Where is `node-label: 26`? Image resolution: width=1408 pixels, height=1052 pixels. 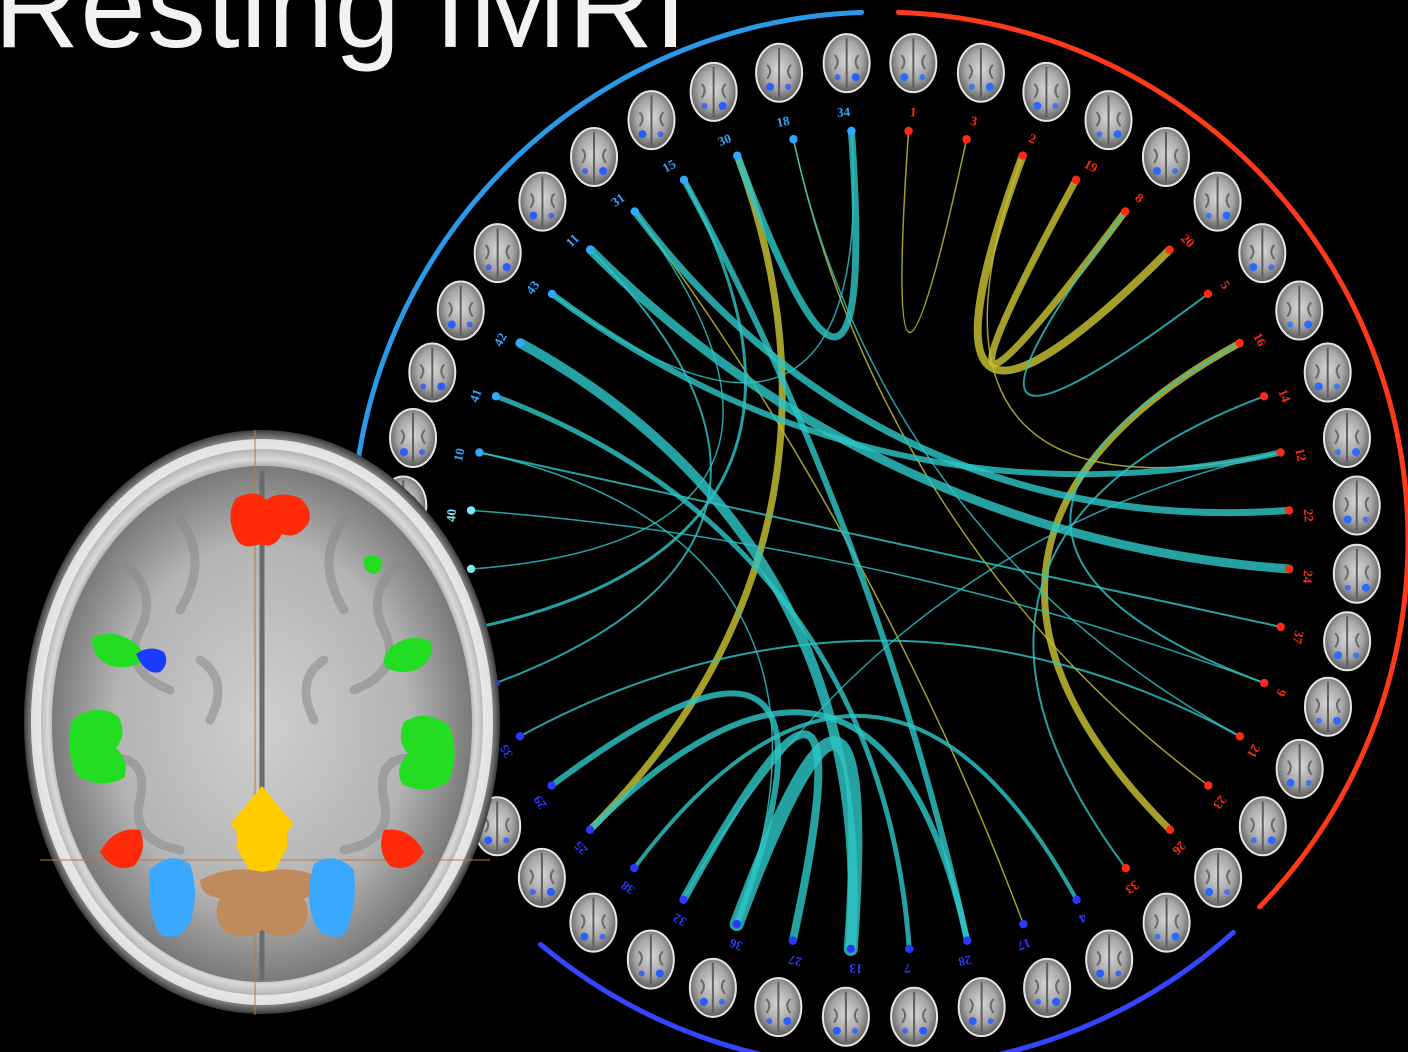
node-label: 26 is located at coordinates (1179, 848).